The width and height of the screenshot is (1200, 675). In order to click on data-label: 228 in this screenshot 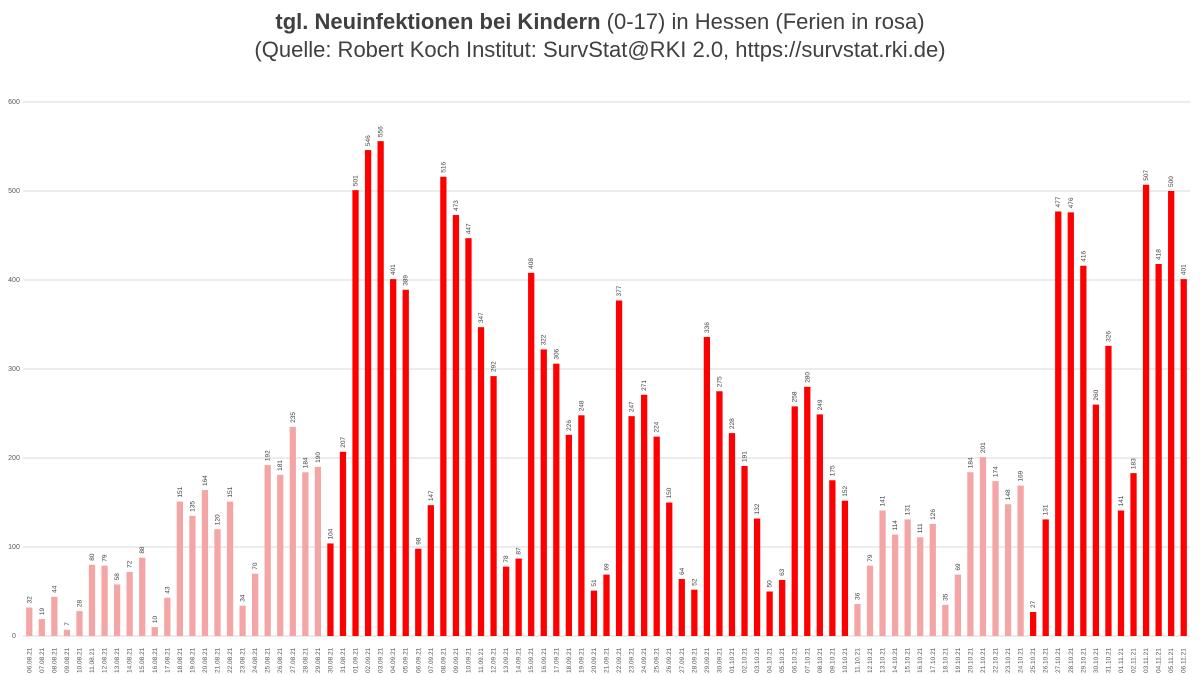, I will do `click(732, 423)`.